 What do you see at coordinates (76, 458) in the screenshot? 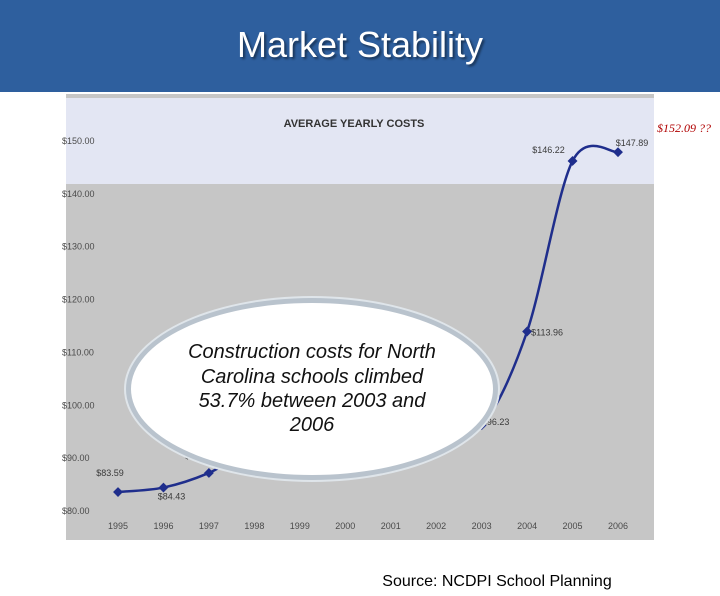
I see `y-tick-label: $90.00` at bounding box center [76, 458].